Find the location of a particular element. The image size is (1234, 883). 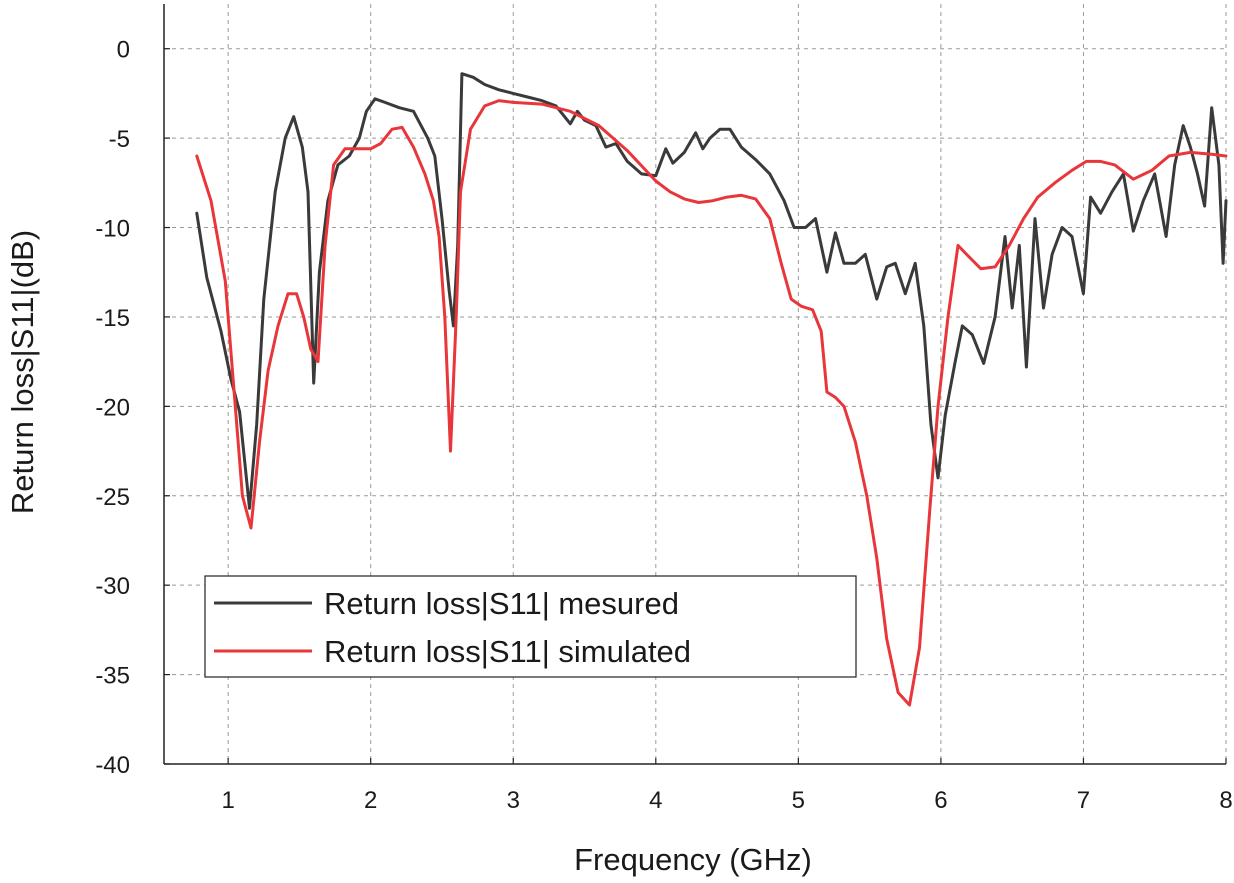

y-tick-label: -30 is located at coordinates (112, 586).